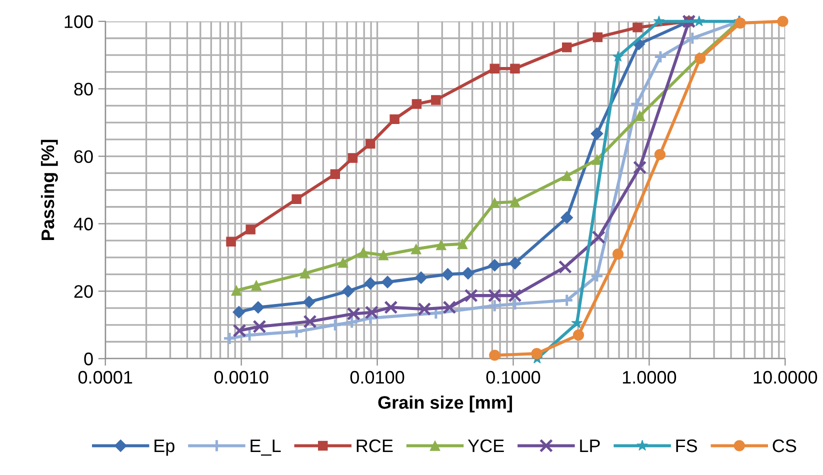 Image resolution: width=823 pixels, height=475 pixels. I want to click on x-tick-label: 0.0001, so click(105, 377).